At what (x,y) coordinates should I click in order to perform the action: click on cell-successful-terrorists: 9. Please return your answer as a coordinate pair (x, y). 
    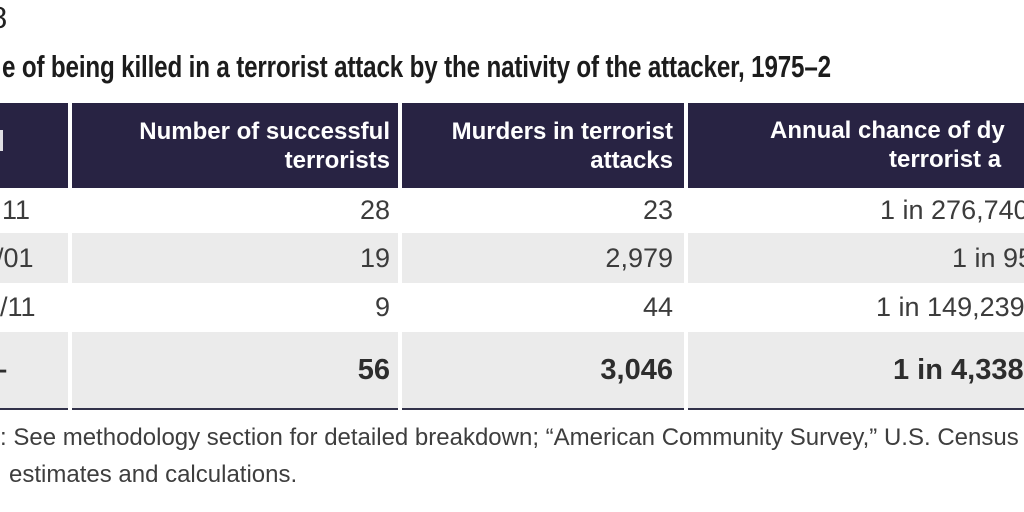
    Looking at the image, I should click on (382, 307).